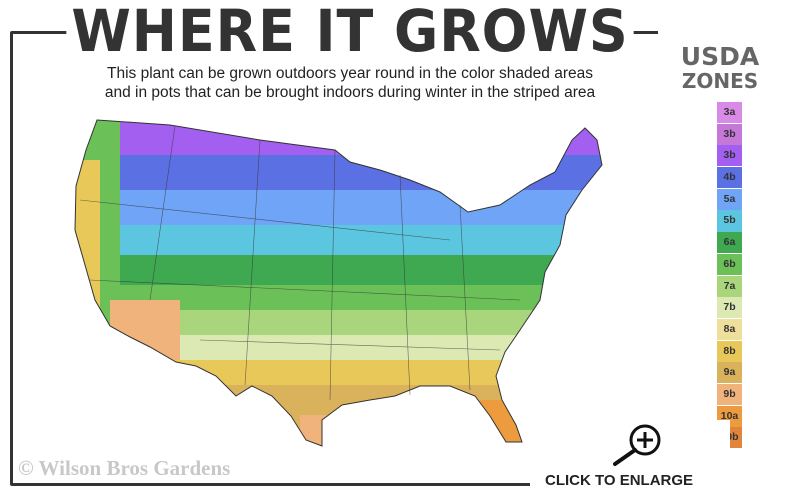 This screenshot has height=500, width=800. What do you see at coordinates (729, 243) in the screenshot?
I see `legend-zone-6a: 6a` at bounding box center [729, 243].